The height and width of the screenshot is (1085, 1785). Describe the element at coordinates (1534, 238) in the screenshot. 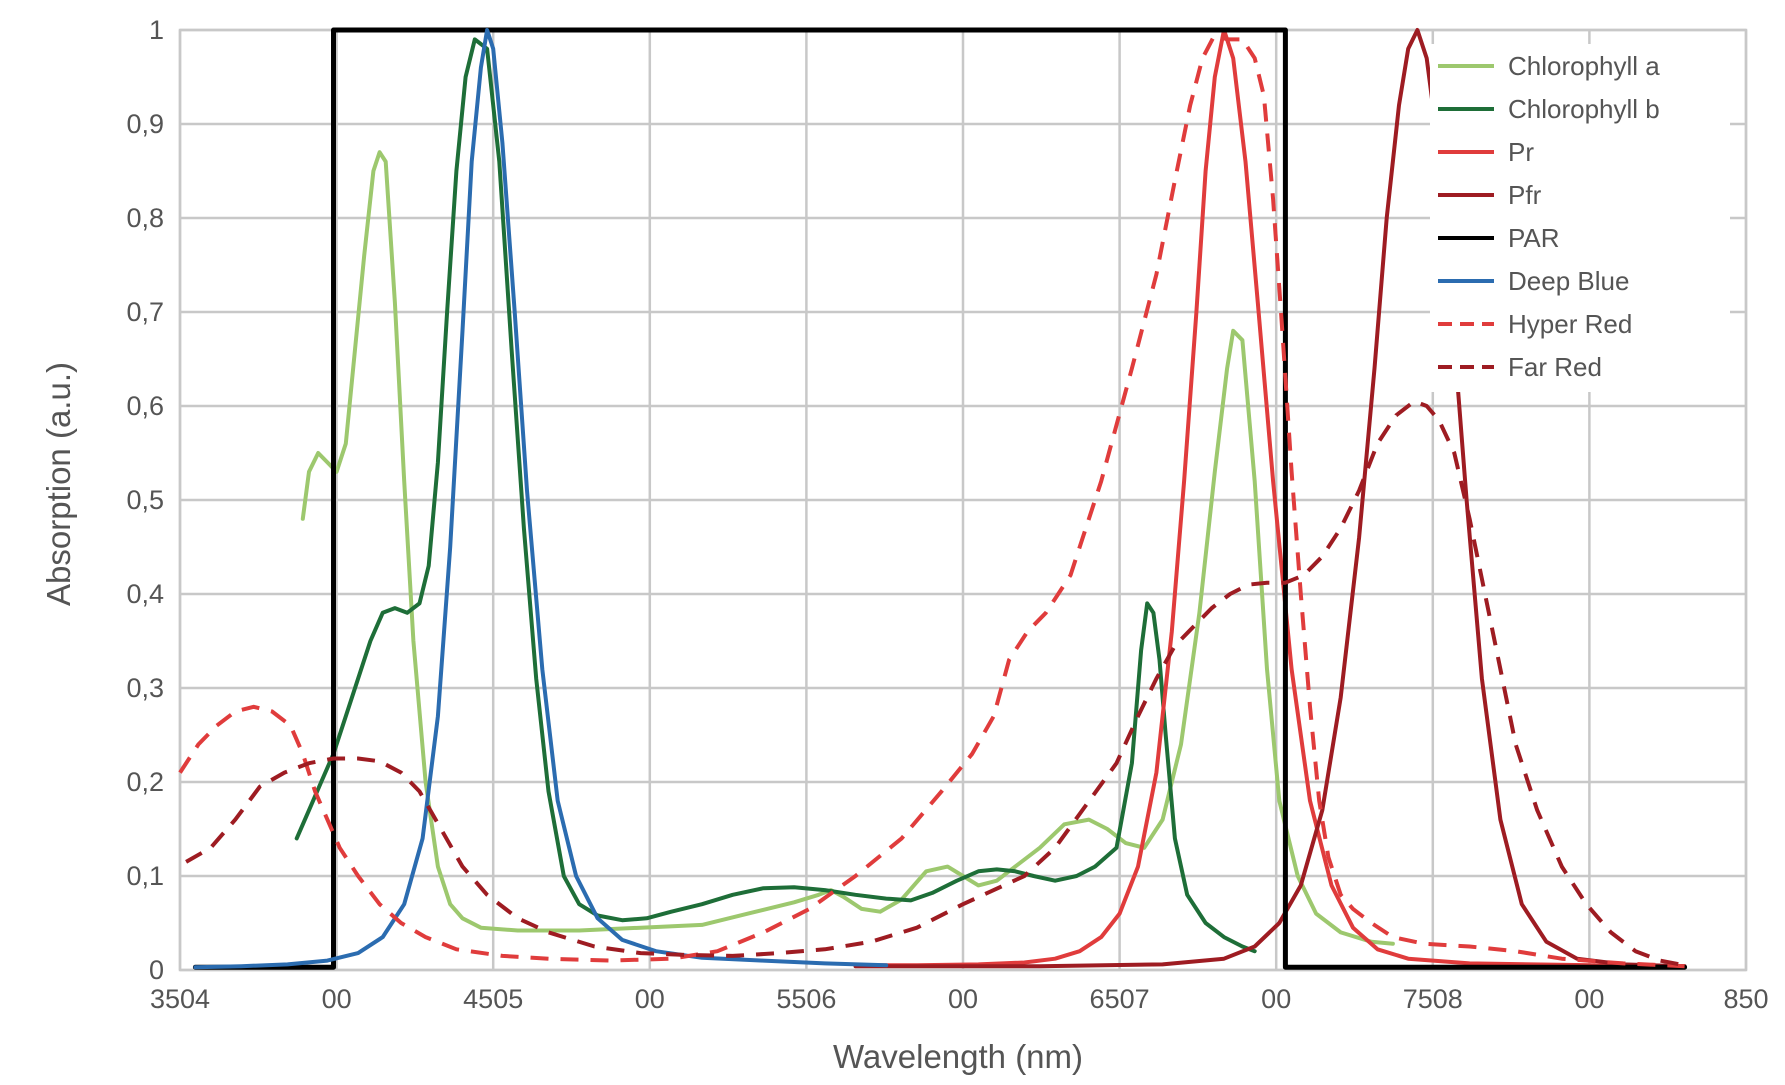

I see `legend-label: PAR` at that location.